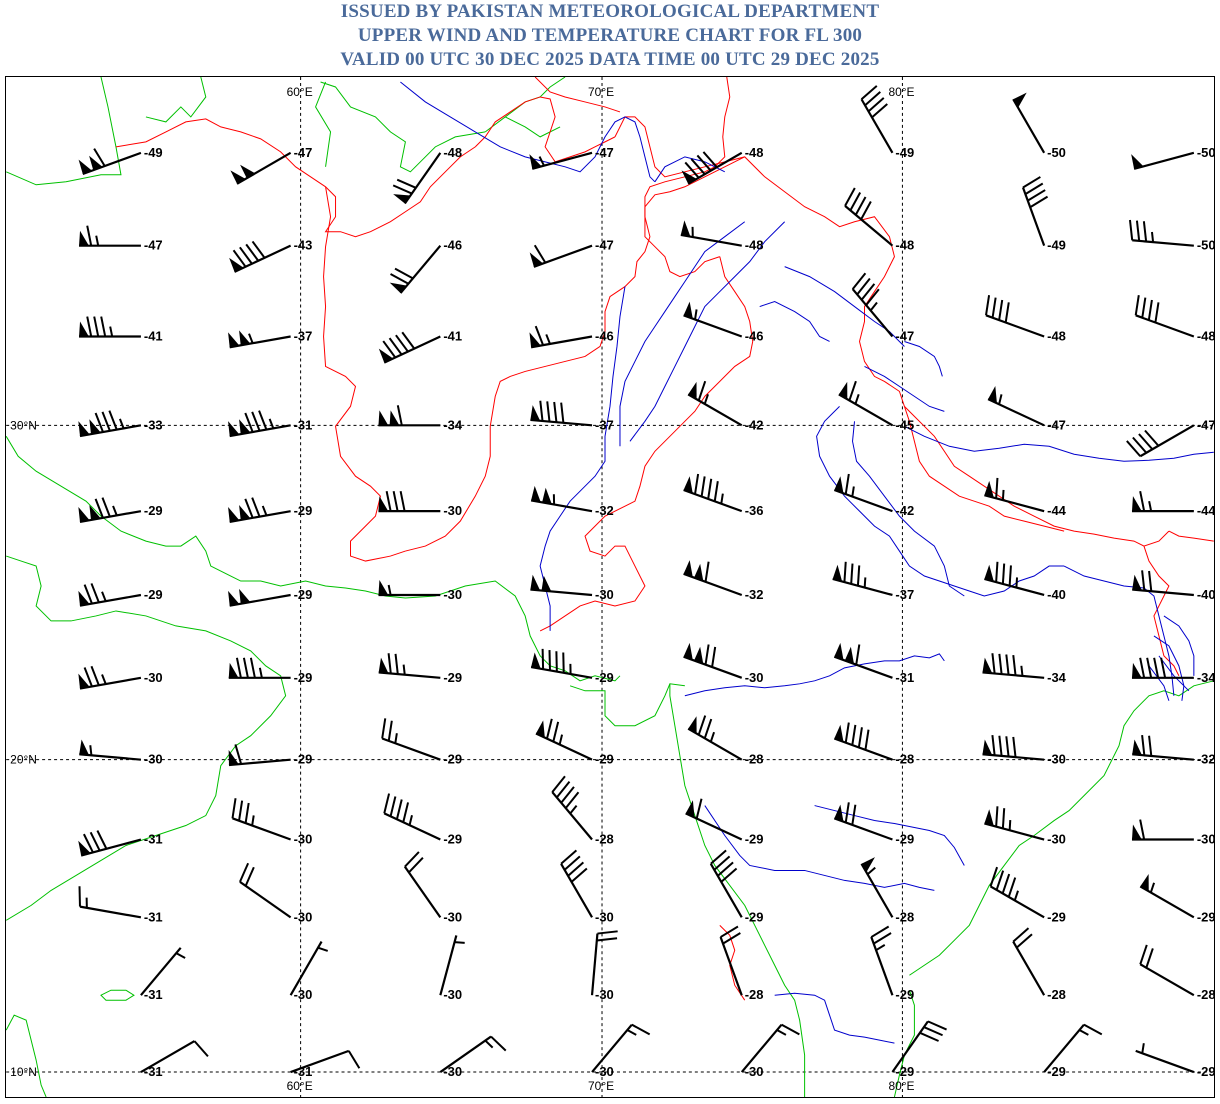 This screenshot has height=1104, width=1220. I want to click on station-wind-barb: -47, so click(1170, 437).